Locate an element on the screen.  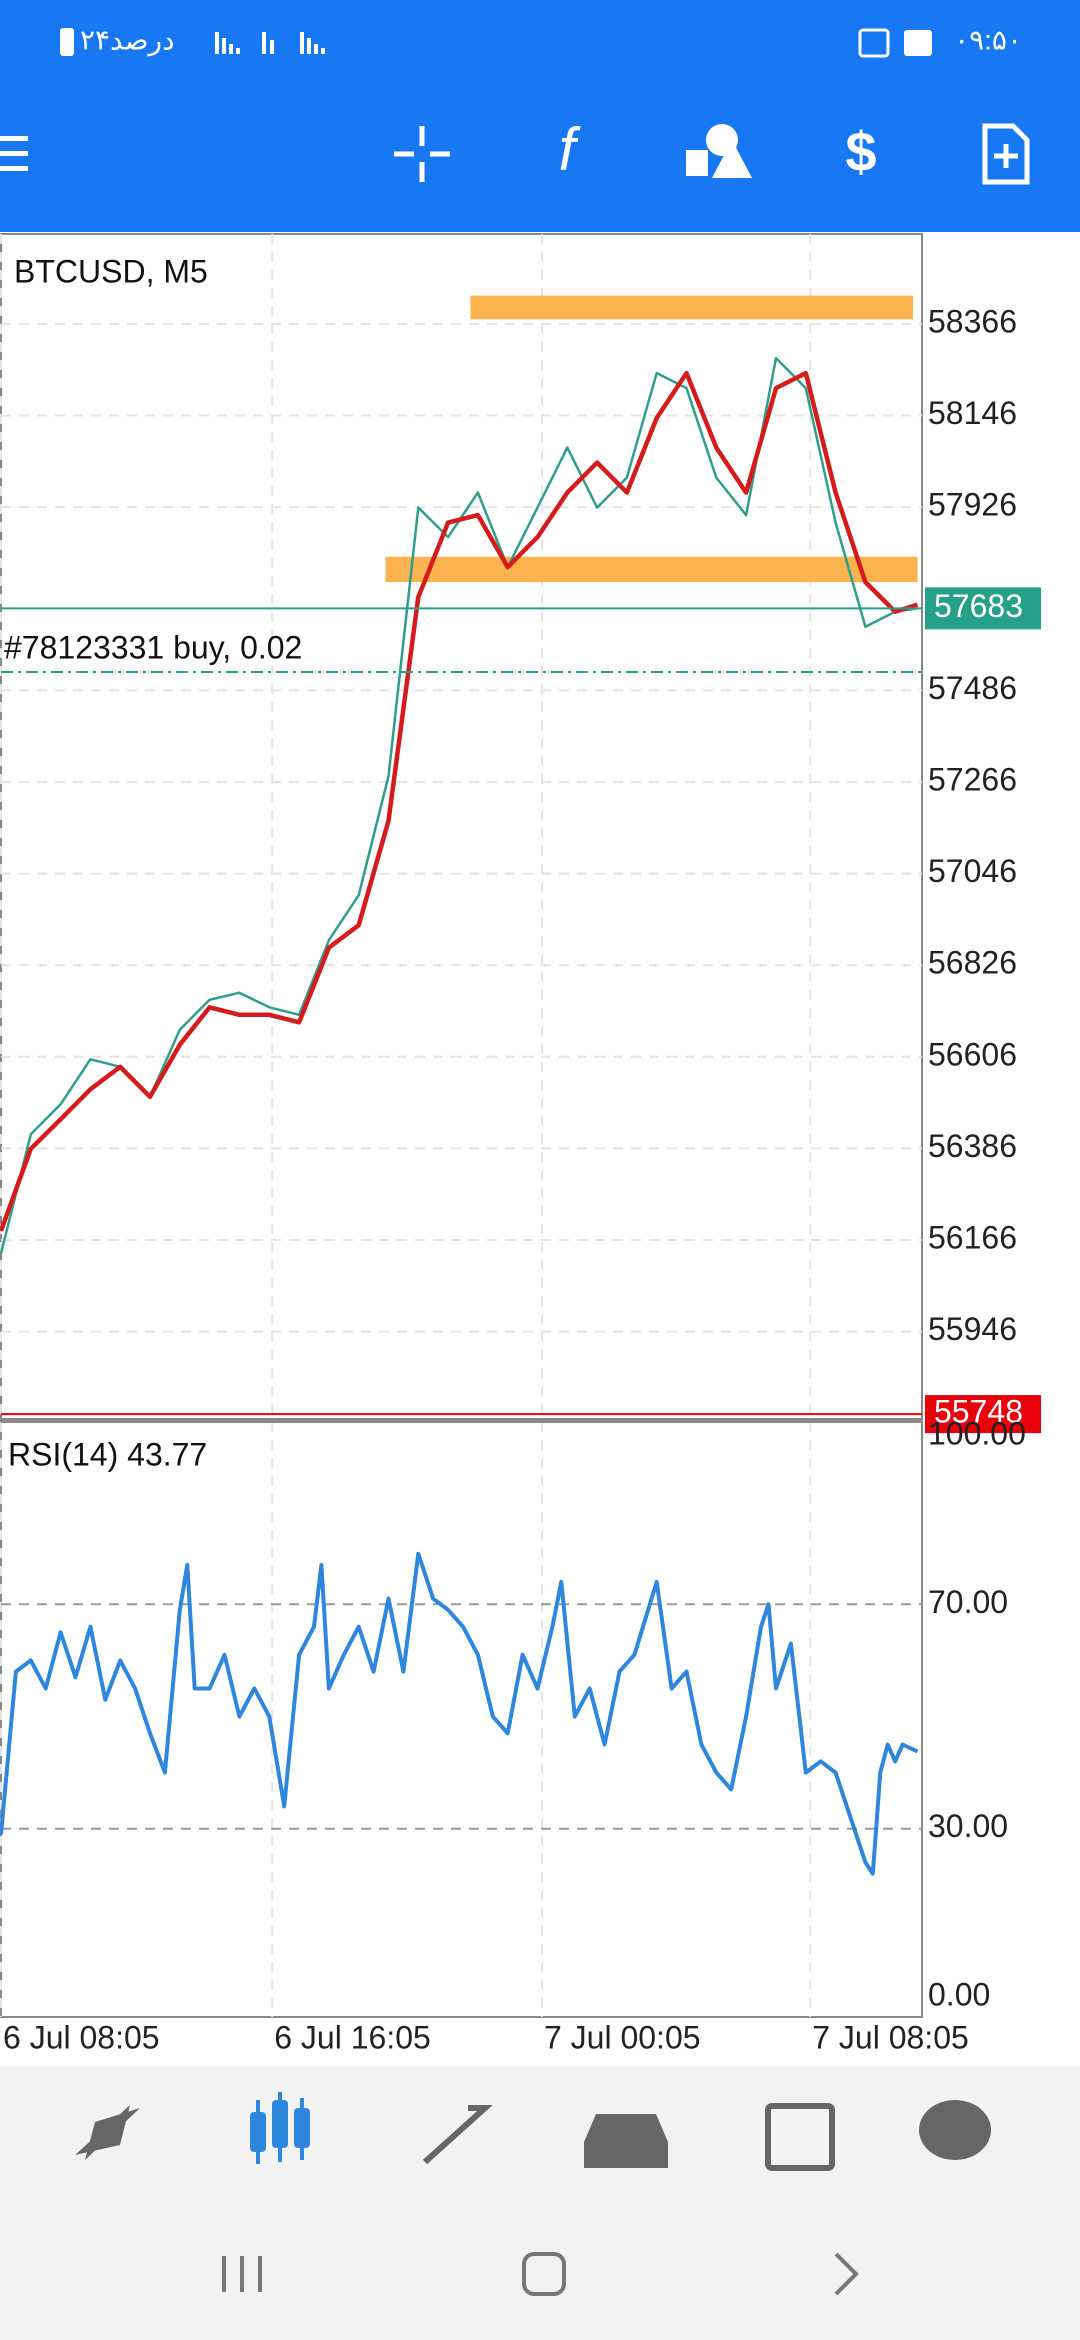
battery-text: ۲۴درصد is located at coordinates (127, 40).